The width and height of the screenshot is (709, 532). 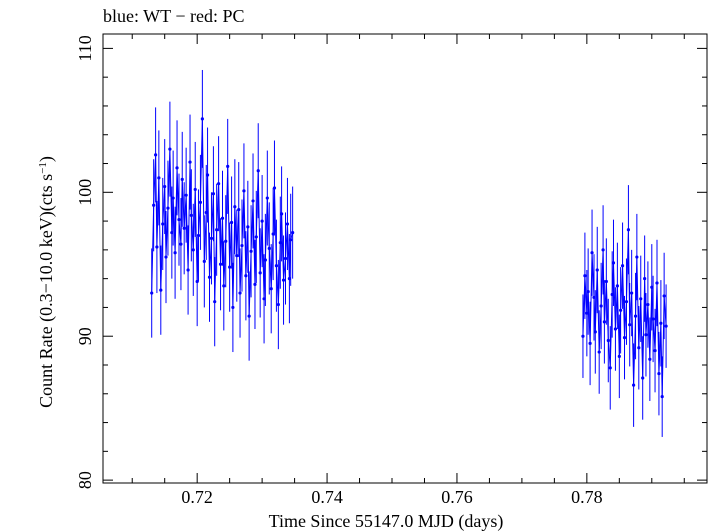 I want to click on y-tick-label: 100, so click(x=85, y=192).